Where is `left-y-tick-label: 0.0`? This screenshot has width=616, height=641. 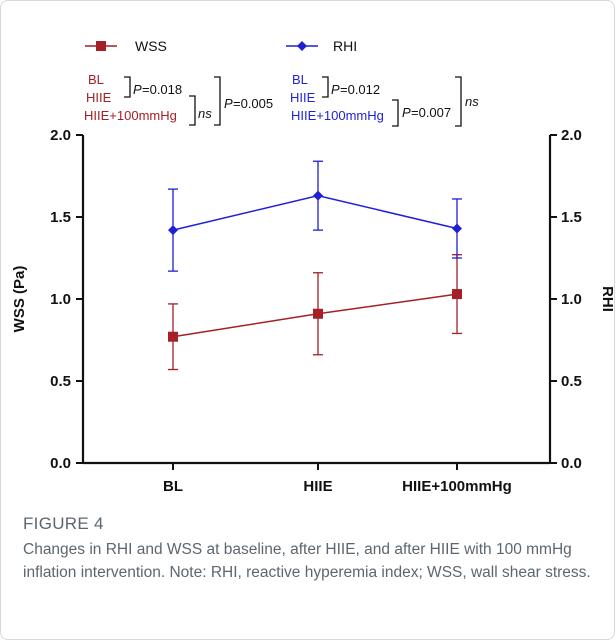 left-y-tick-label: 0.0 is located at coordinates (60, 463).